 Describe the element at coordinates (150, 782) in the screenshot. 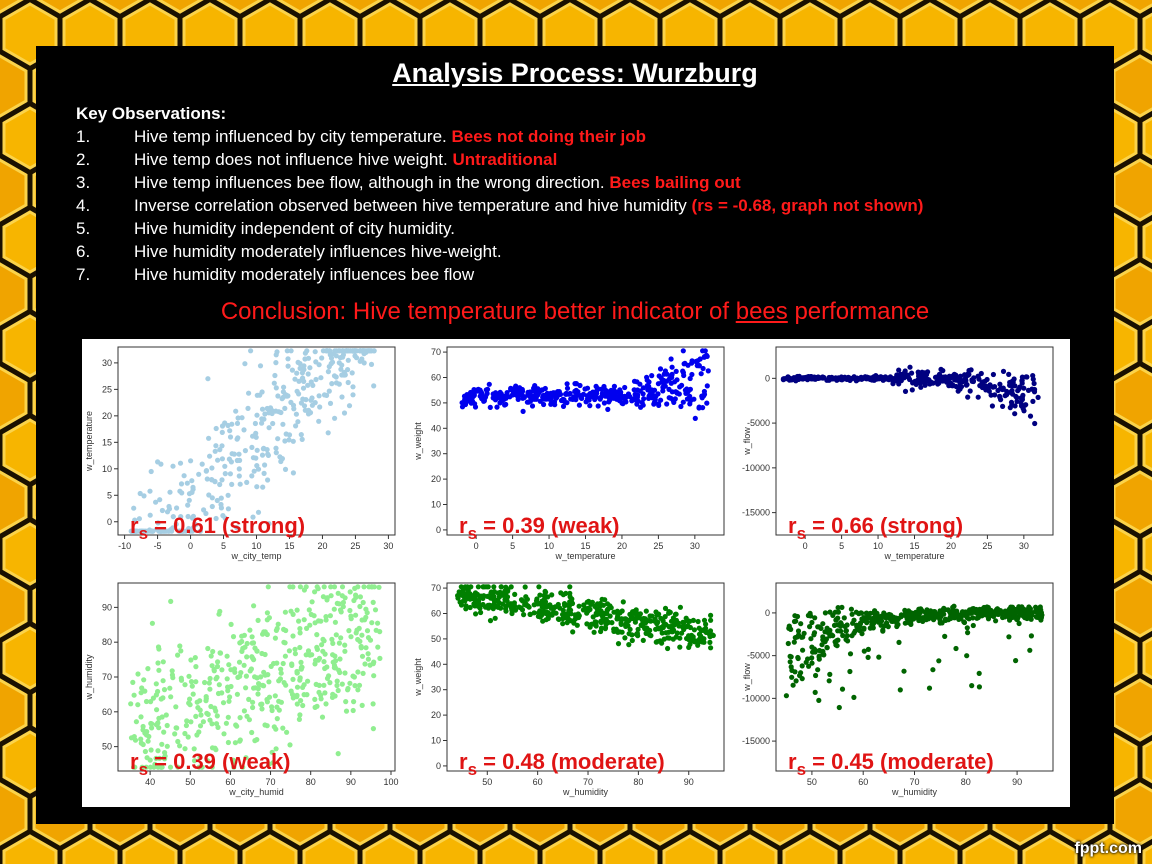

I see `x-tick-label: 40` at that location.